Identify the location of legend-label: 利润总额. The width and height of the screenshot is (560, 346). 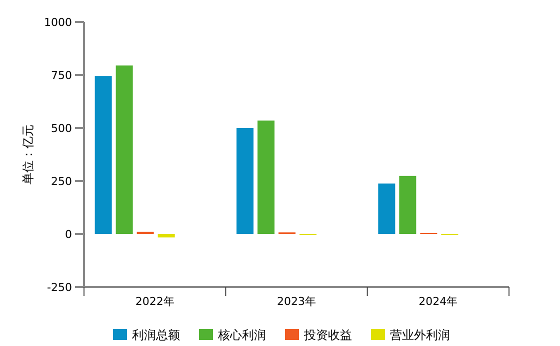
(156, 335).